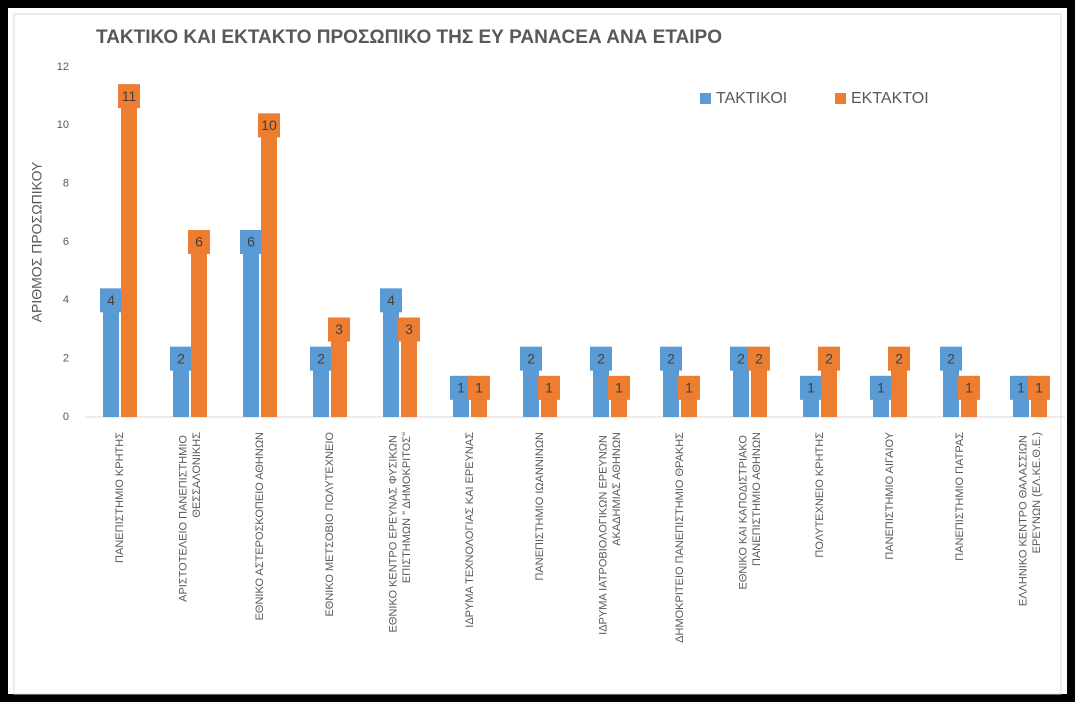  Describe the element at coordinates (960, 496) in the screenshot. I see `x-tick-label: ΠΑΝΕΠΙΣΤΗΜΙΟ ΠΑΤΡΑΣ` at that location.